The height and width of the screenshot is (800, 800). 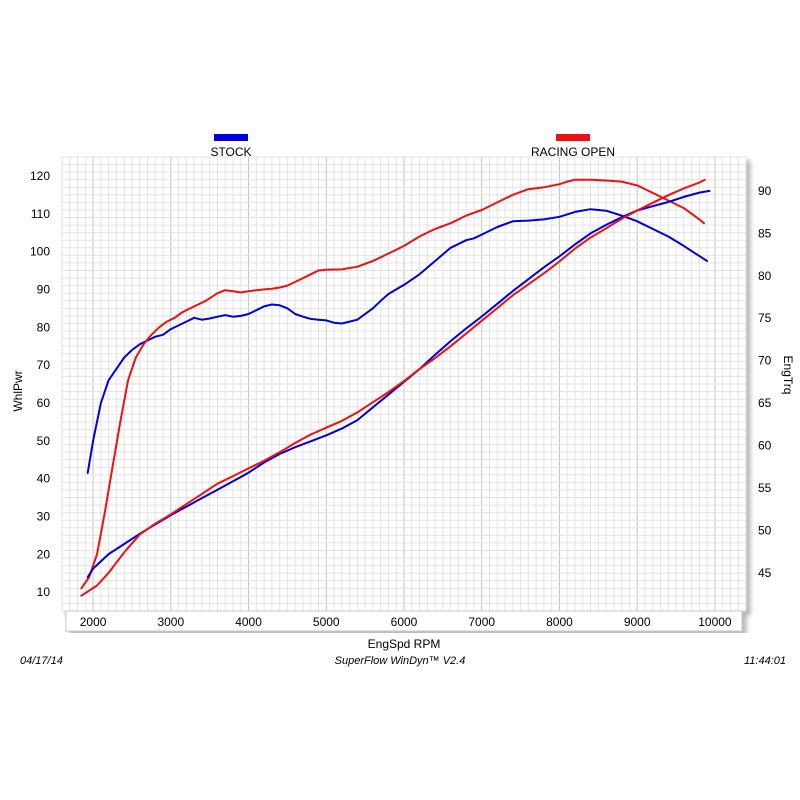 I want to click on x-axis-bar, so click(x=404, y=621).